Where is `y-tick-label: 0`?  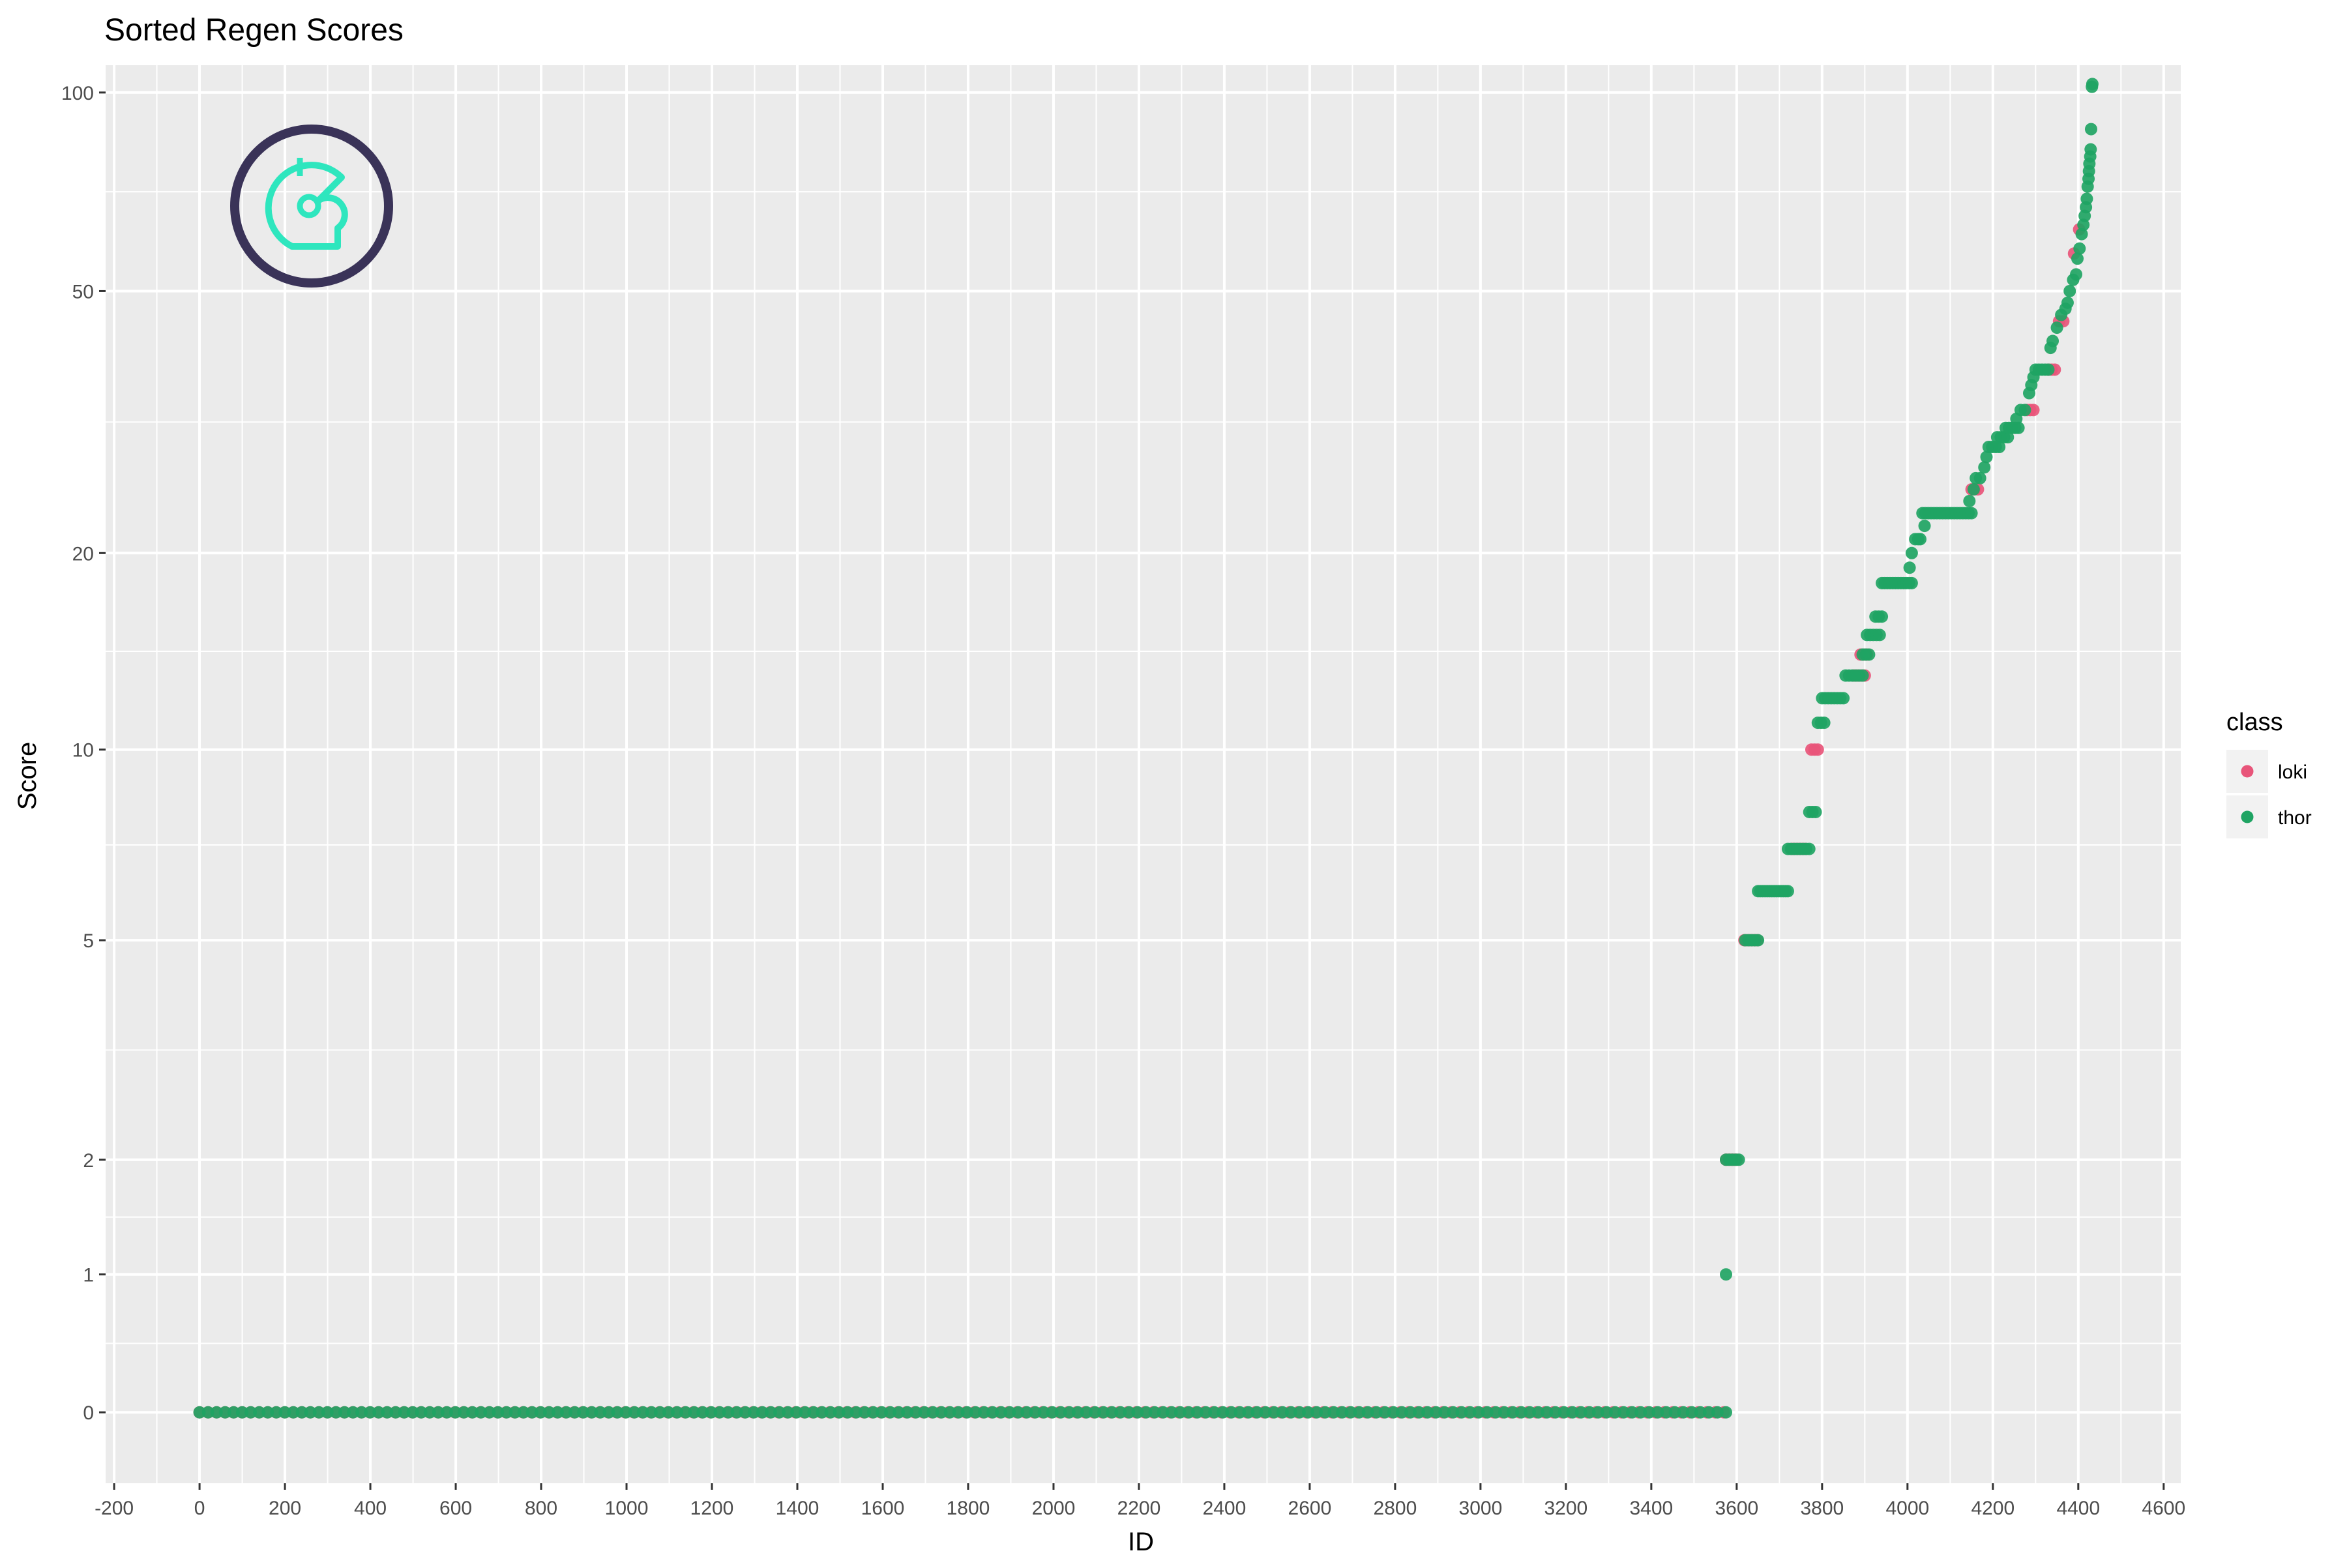
y-tick-label: 0 is located at coordinates (88, 1413).